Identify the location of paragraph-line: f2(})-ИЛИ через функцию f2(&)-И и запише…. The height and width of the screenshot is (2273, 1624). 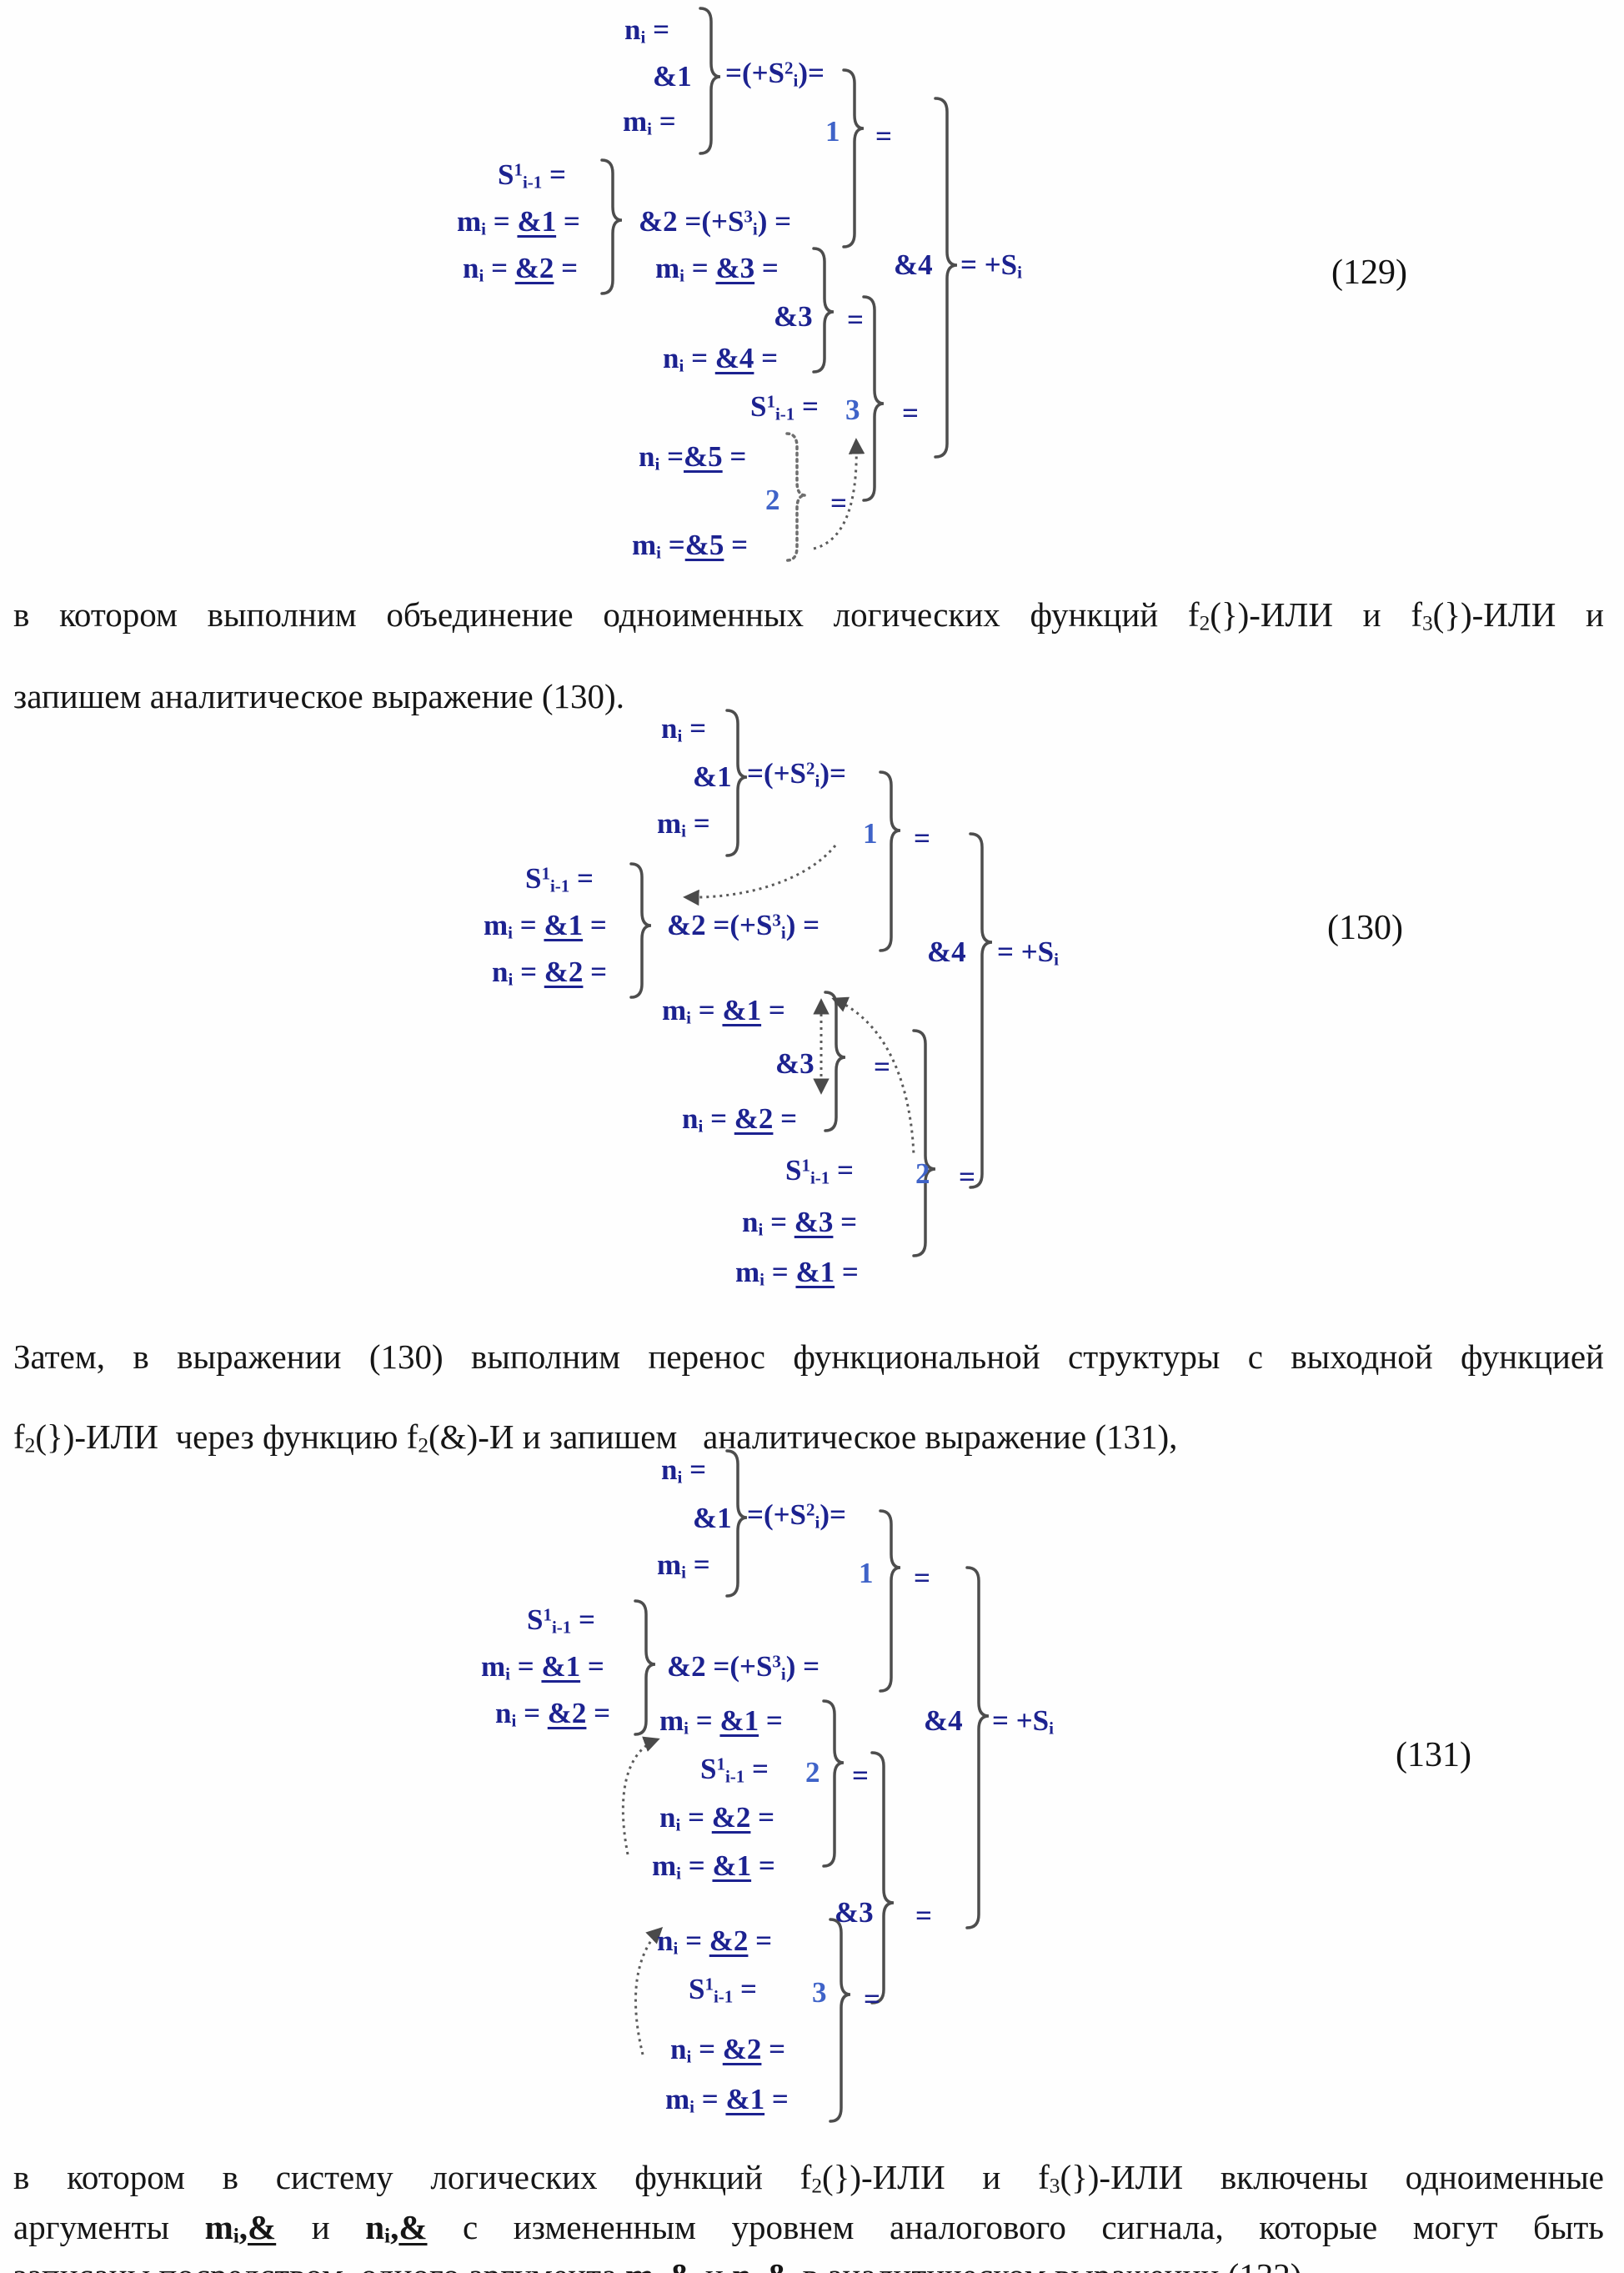
(596, 1437).